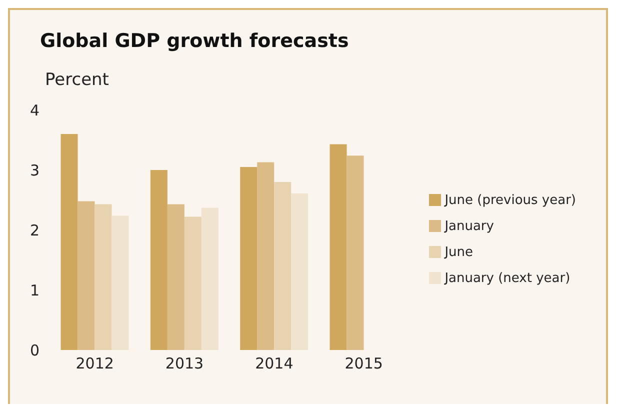 This screenshot has width=617, height=414. What do you see at coordinates (363, 363) in the screenshot?
I see `x-tick-label: 2015` at bounding box center [363, 363].